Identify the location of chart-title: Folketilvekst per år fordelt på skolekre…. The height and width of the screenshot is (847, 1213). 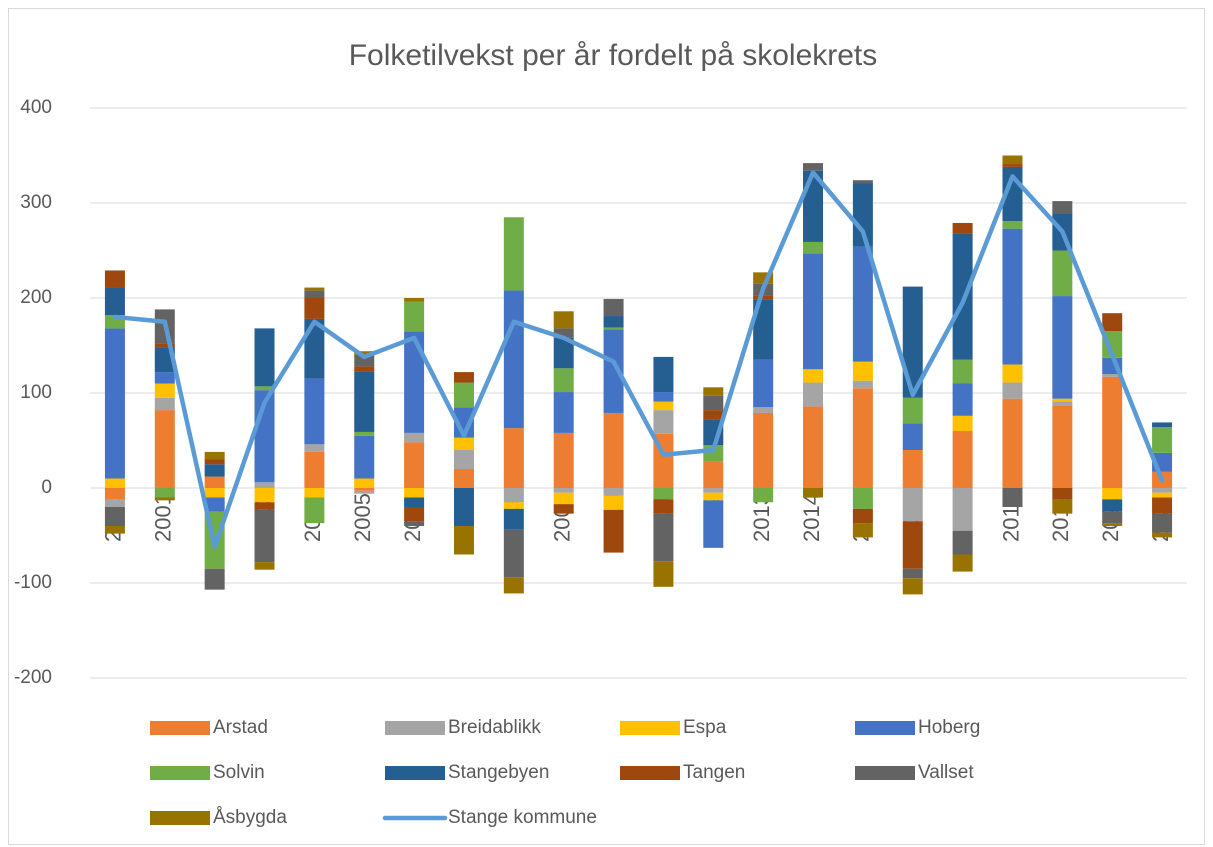
(613, 55).